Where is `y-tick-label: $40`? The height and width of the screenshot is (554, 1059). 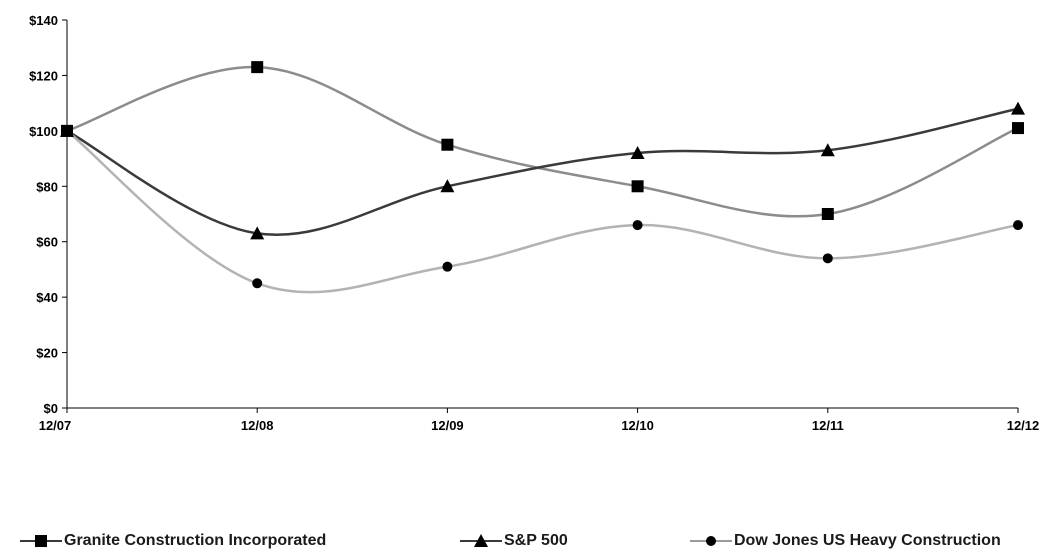 y-tick-label: $40 is located at coordinates (47, 297).